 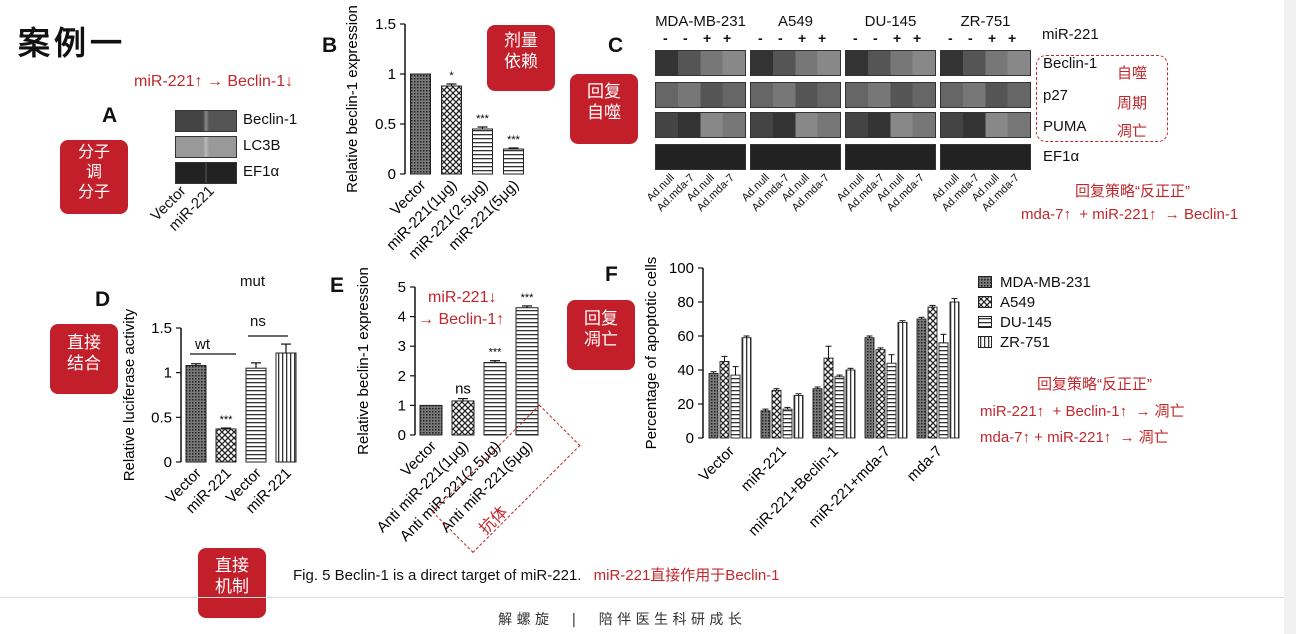 I want to click on y-axis-label: Relative luciferase activity, so click(x=129, y=394).